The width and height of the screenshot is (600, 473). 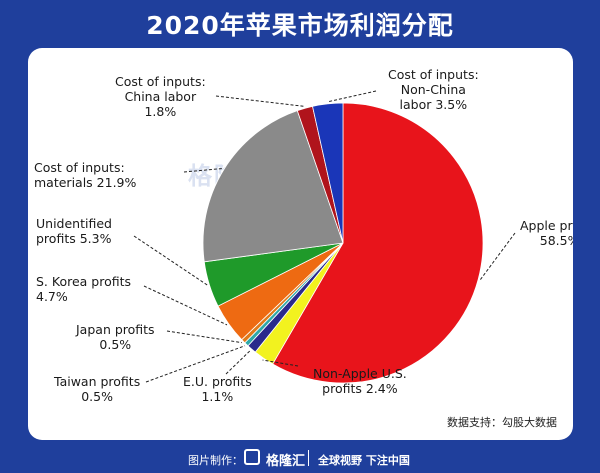 I want to click on slice-label-apple-profits: Apple profits58.5%, so click(x=546, y=233).